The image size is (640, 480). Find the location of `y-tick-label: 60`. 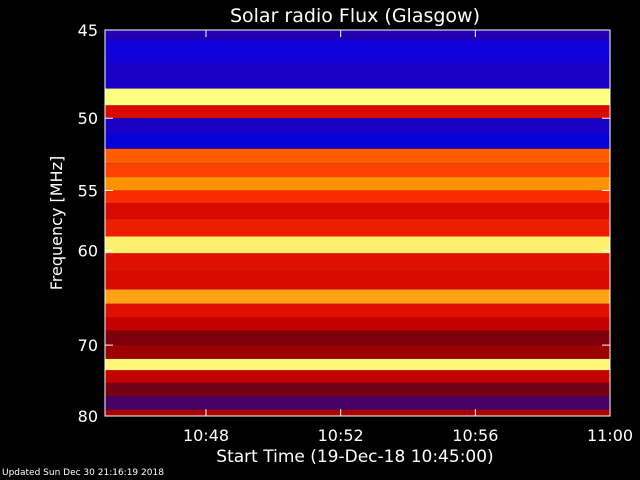

y-tick-label: 60 is located at coordinates (88, 251).